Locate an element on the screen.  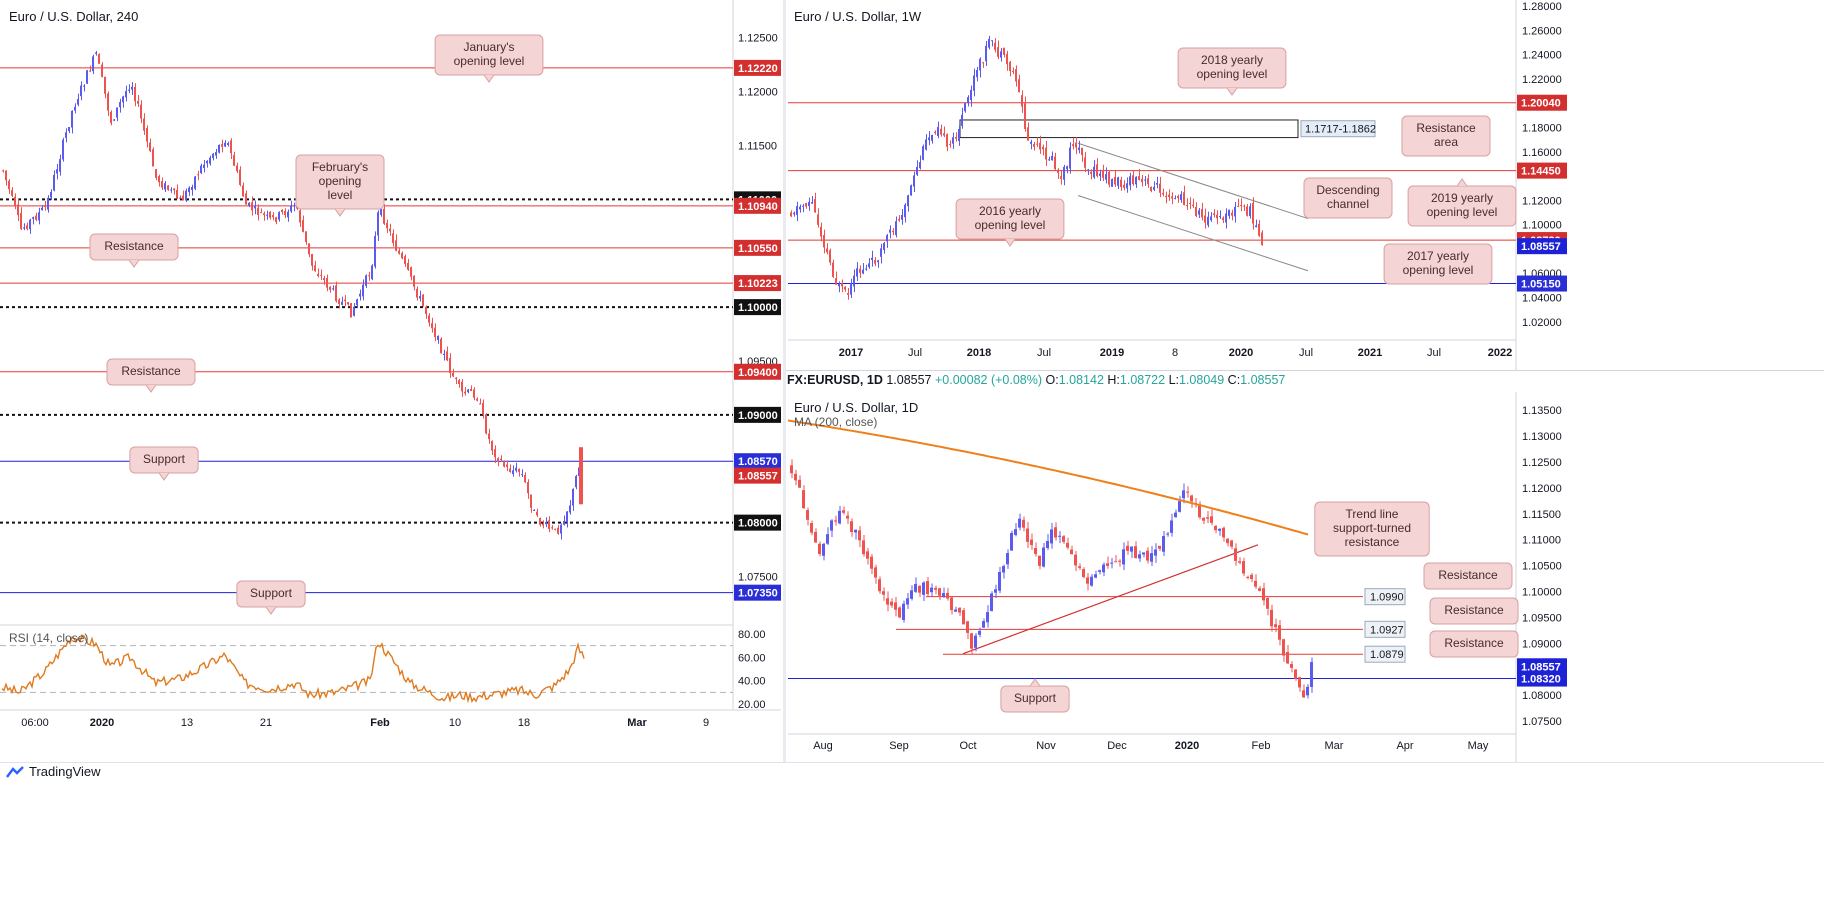
channel-upper is located at coordinates (1193, 181).